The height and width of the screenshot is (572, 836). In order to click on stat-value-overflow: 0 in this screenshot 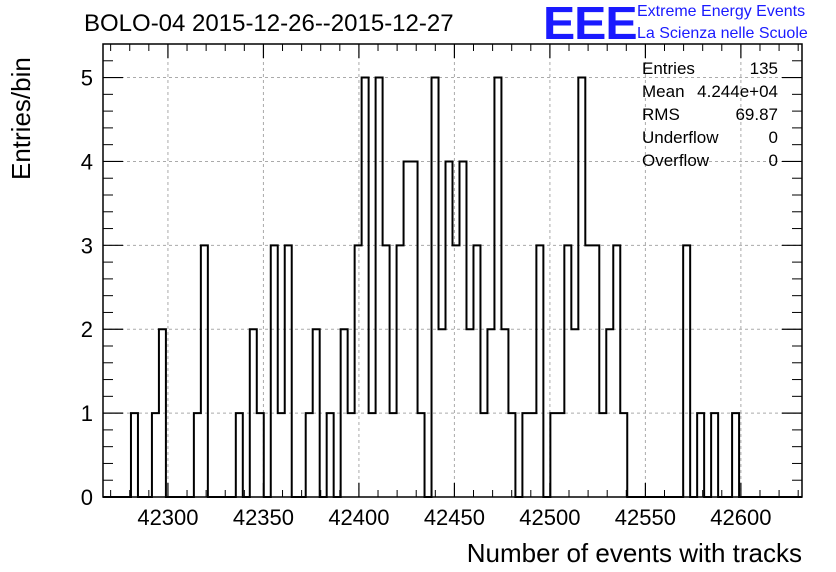, I will do `click(773, 160)`.